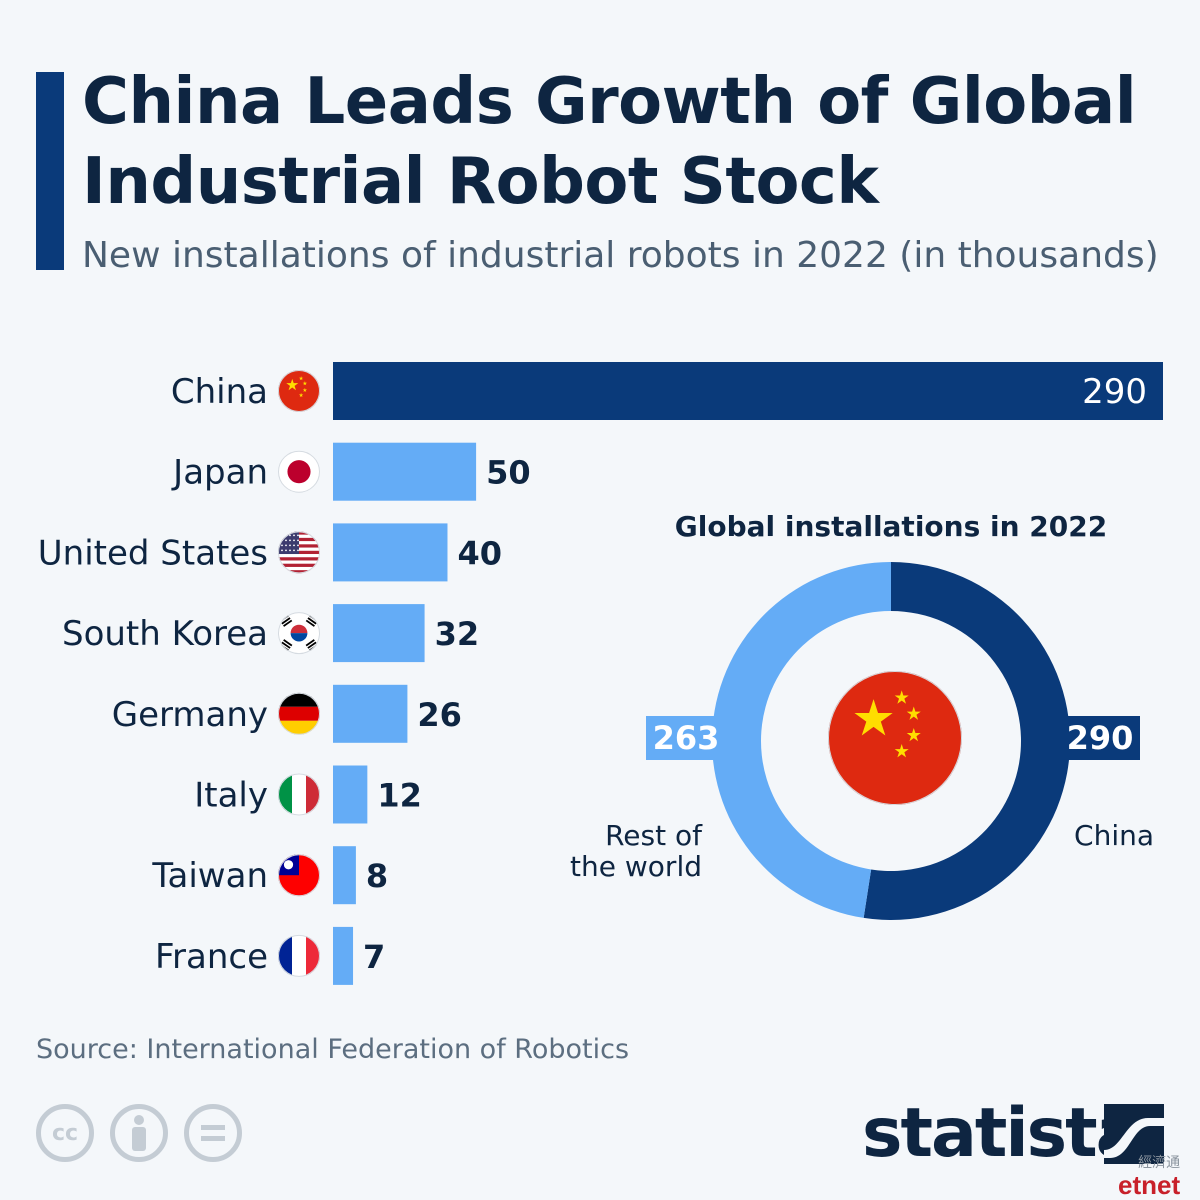  I want to click on rest-slice-label: Rest of the world, so click(636, 851).